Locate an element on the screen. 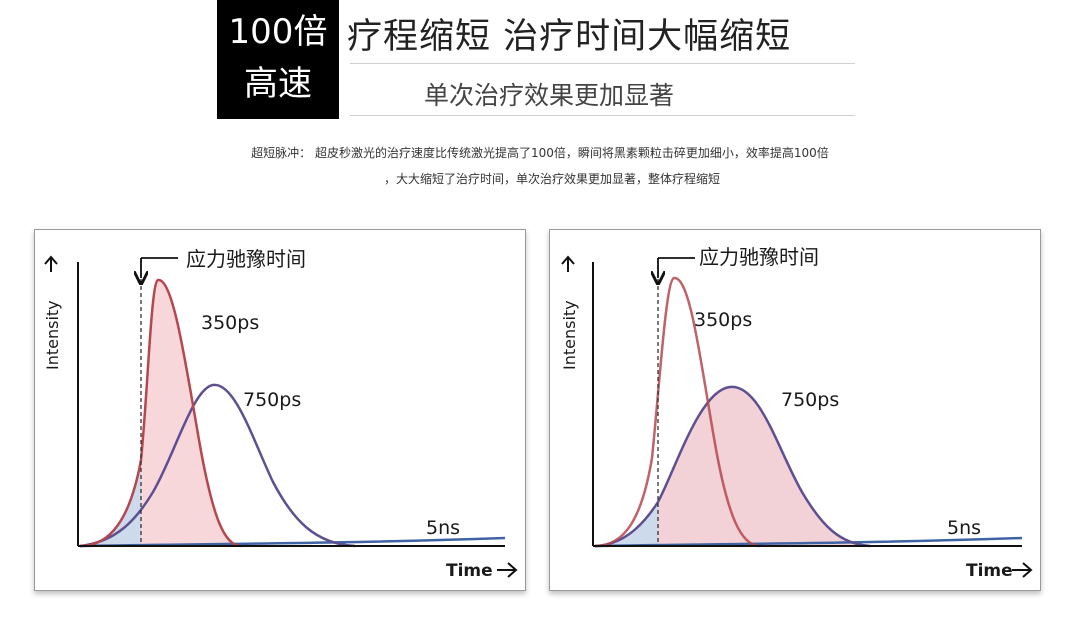 Image resolution: width=1080 pixels, height=619 pixels. description-line-2: ，大大缩短了治疗时间，单次治疗效果更加显著，整体疗程缩短 is located at coordinates (551, 179).